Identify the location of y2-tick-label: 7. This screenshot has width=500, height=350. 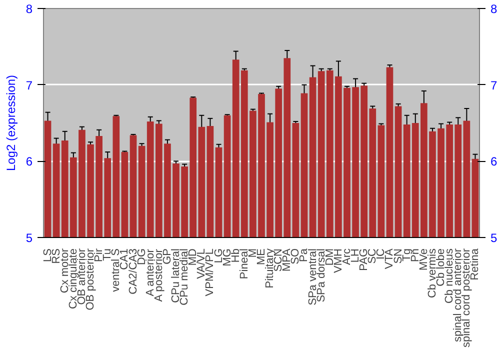
(494, 85).